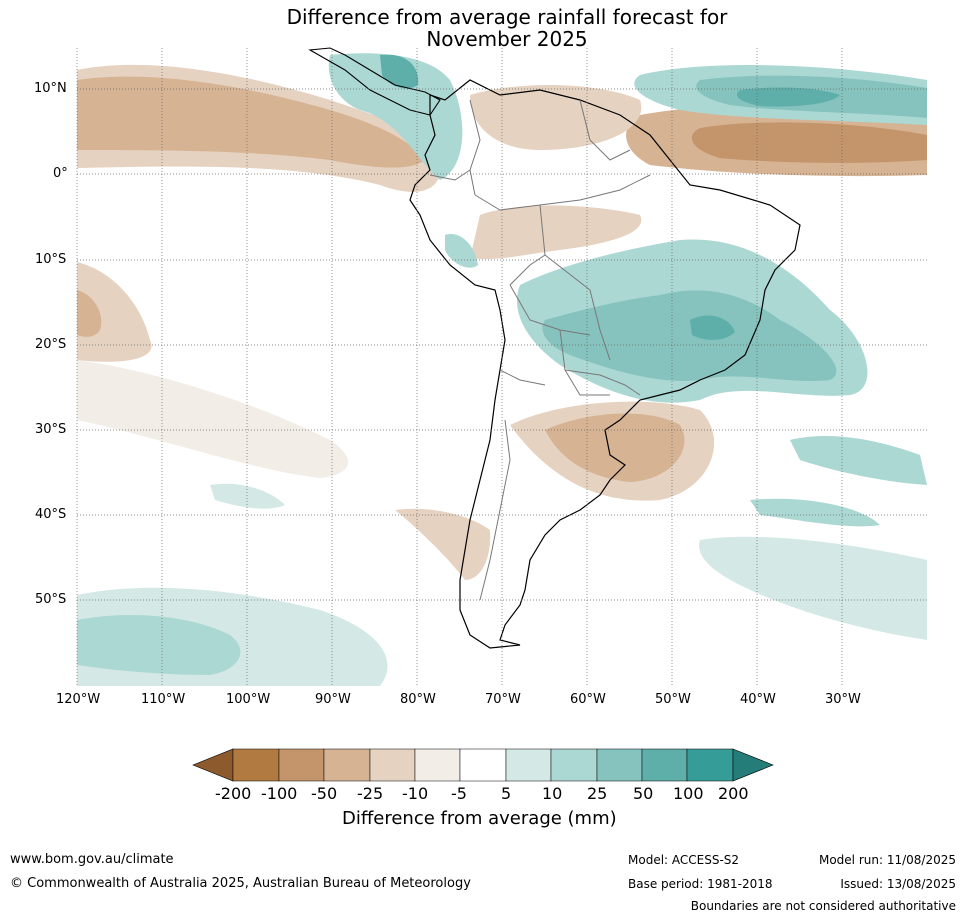  I want to click on wet-region-south-atlantic, so click(858, 460).